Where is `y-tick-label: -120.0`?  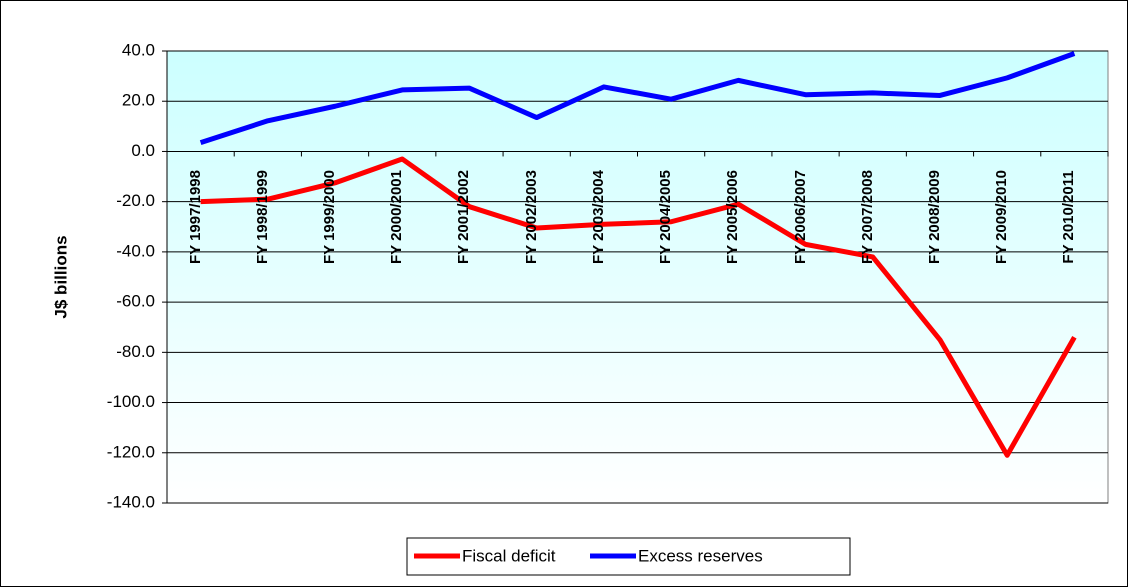
y-tick-label: -120.0 is located at coordinates (131, 451).